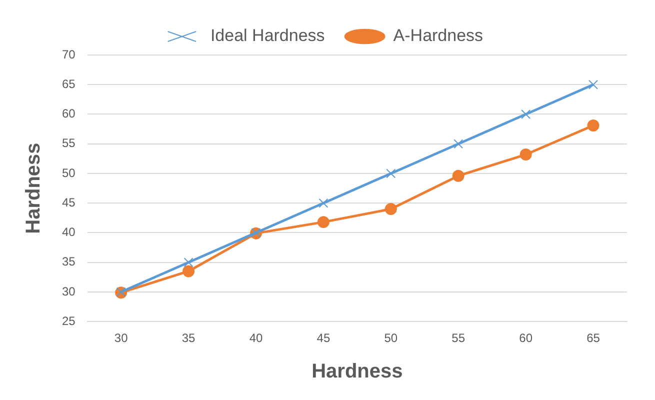 The image size is (655, 400). I want to click on legend-label: Ideal Hardness, so click(267, 36).